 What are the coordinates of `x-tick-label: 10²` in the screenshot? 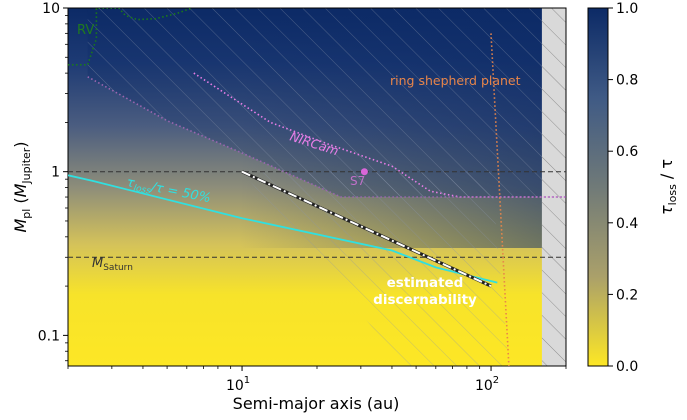 It's located at (487, 384).